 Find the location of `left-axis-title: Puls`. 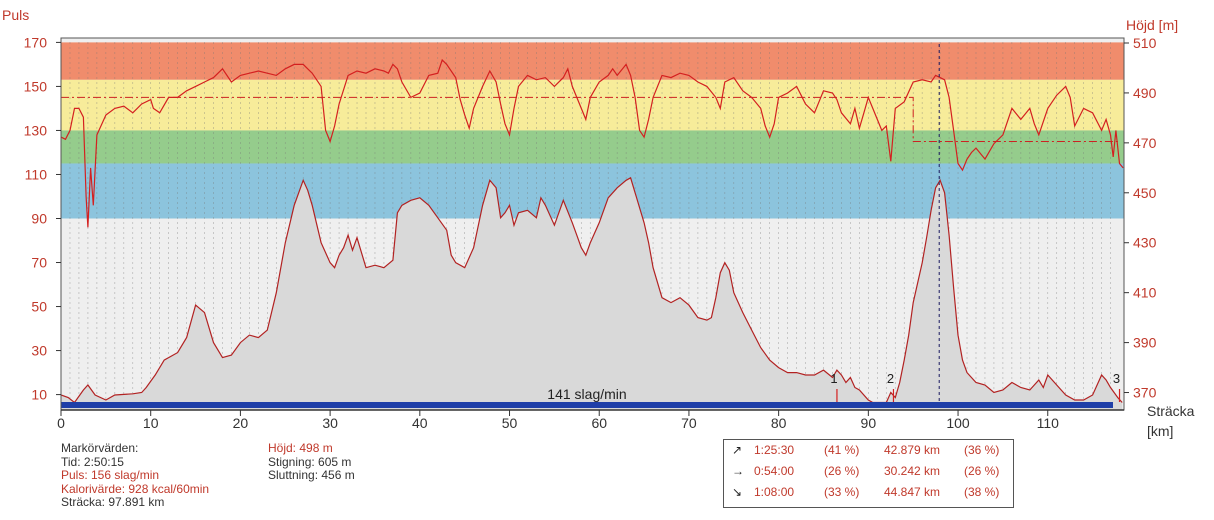

left-axis-title: Puls is located at coordinates (15, 15).